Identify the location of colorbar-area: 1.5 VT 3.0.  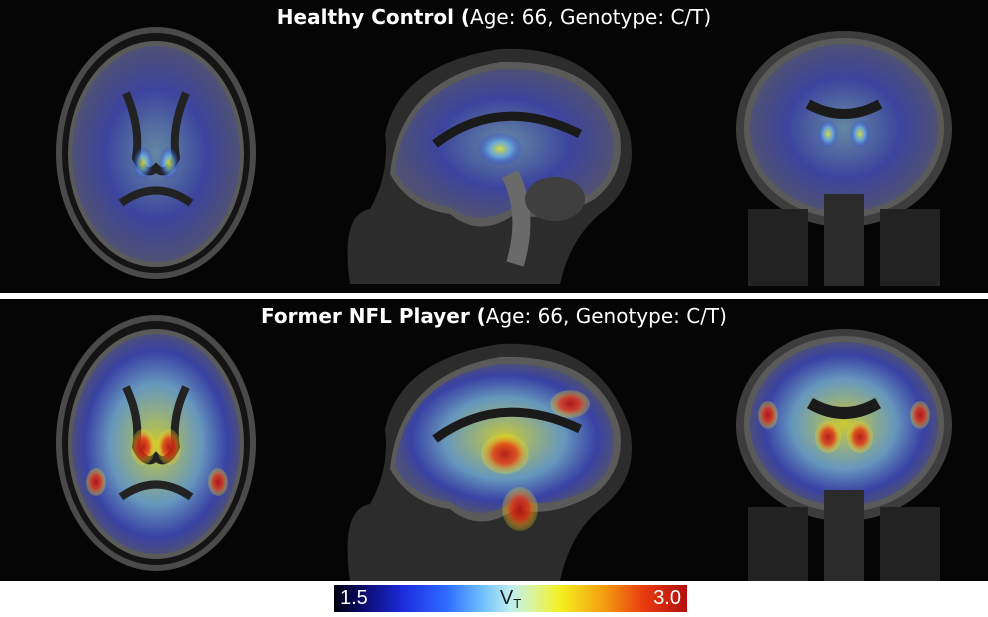
(494, 597).